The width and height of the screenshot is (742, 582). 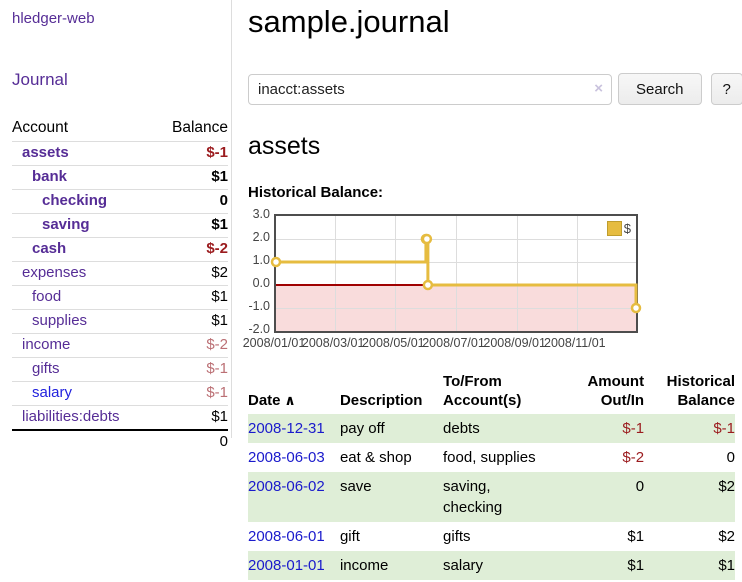 I want to click on transaction-date-link: 2008-01-01, so click(x=286, y=565).